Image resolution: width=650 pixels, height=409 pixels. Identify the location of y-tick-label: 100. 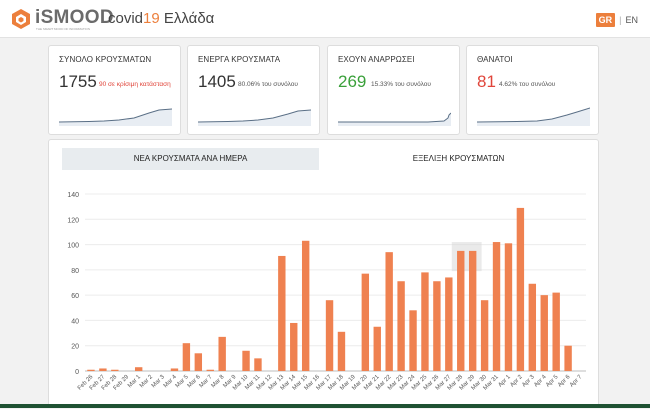
(73, 246).